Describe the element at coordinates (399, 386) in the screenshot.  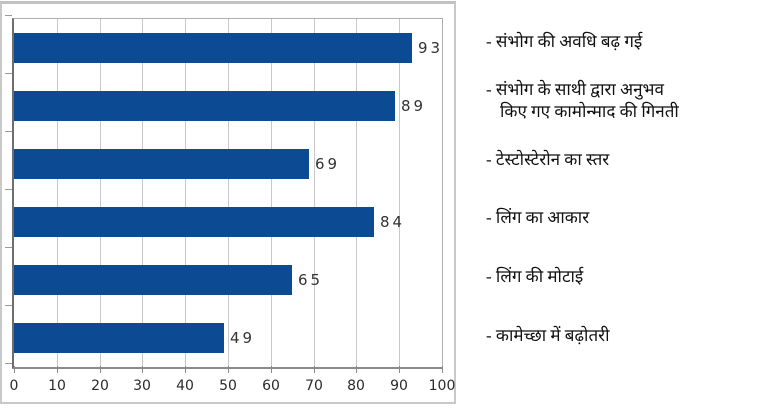
I see `x-axis-tick-label: 90` at that location.